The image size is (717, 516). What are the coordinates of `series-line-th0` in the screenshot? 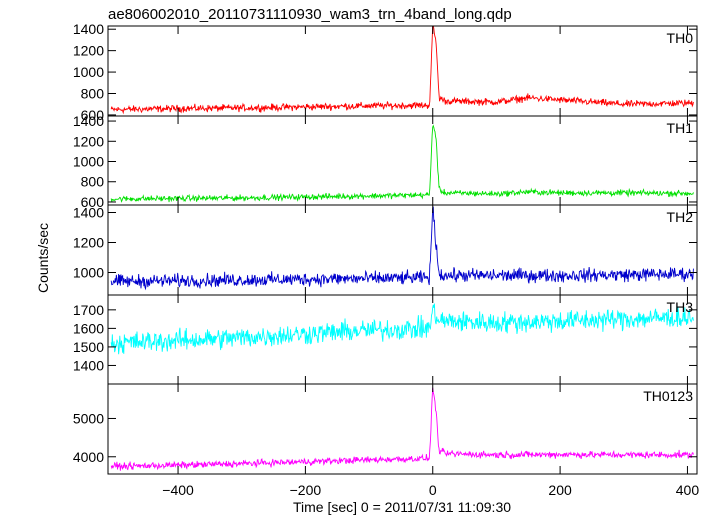 It's located at (402, 70).